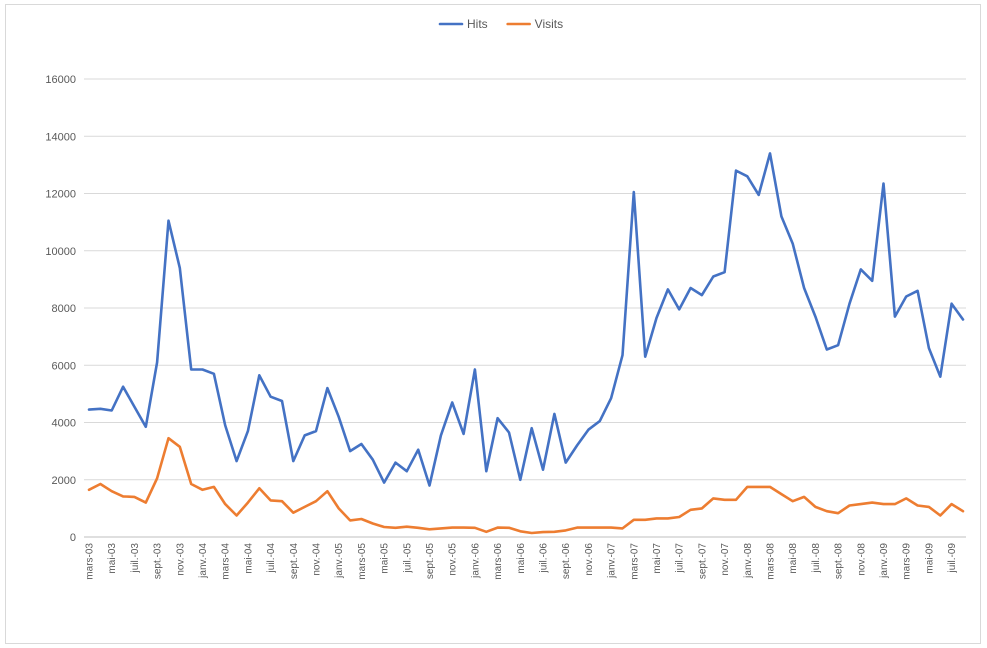  I want to click on y-tick-label: 10000, so click(60, 252).